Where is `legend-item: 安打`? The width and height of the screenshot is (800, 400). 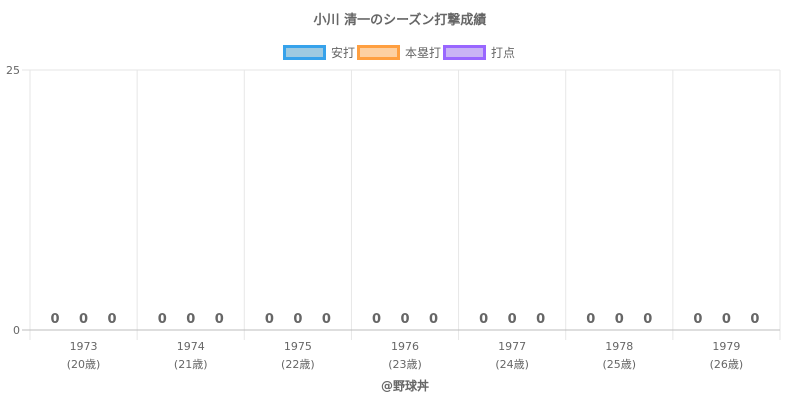 legend-item: 安打 is located at coordinates (319, 52).